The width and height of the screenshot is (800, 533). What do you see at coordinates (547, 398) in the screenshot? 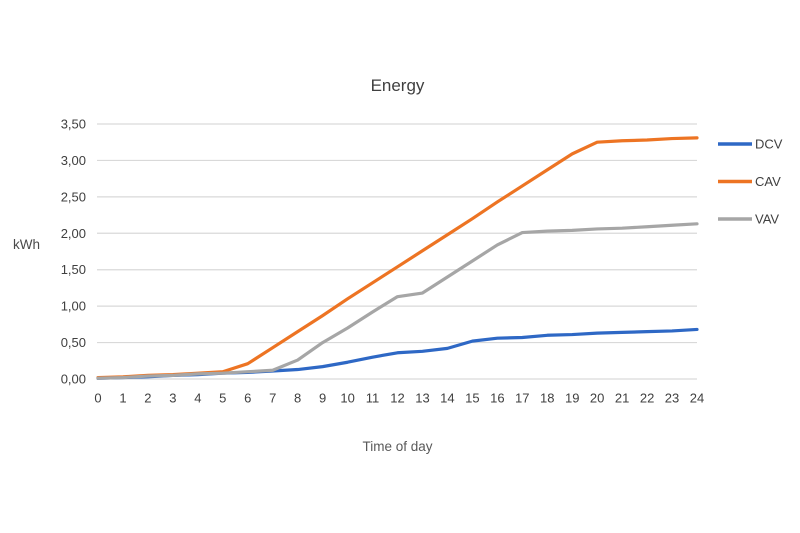
I see `x-tick-label: 18` at bounding box center [547, 398].